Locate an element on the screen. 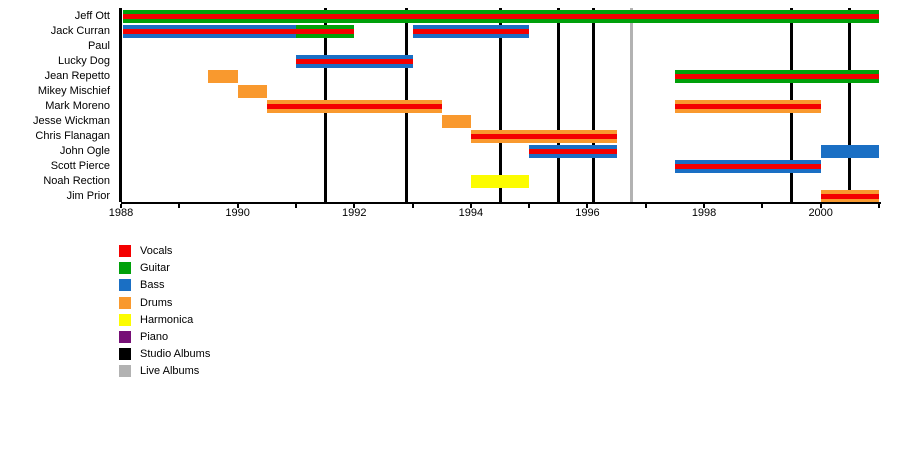 The height and width of the screenshot is (472, 900). legend-label: Live Albums is located at coordinates (170, 371).